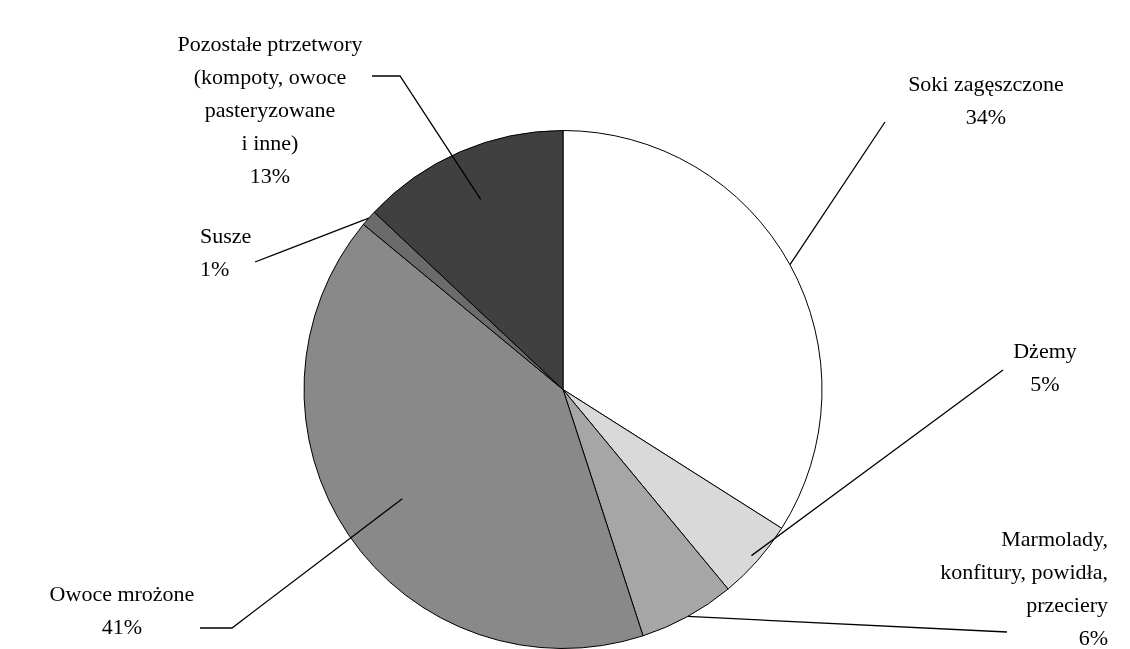 The image size is (1130, 649). I want to click on data-label: 41%, so click(122, 626).